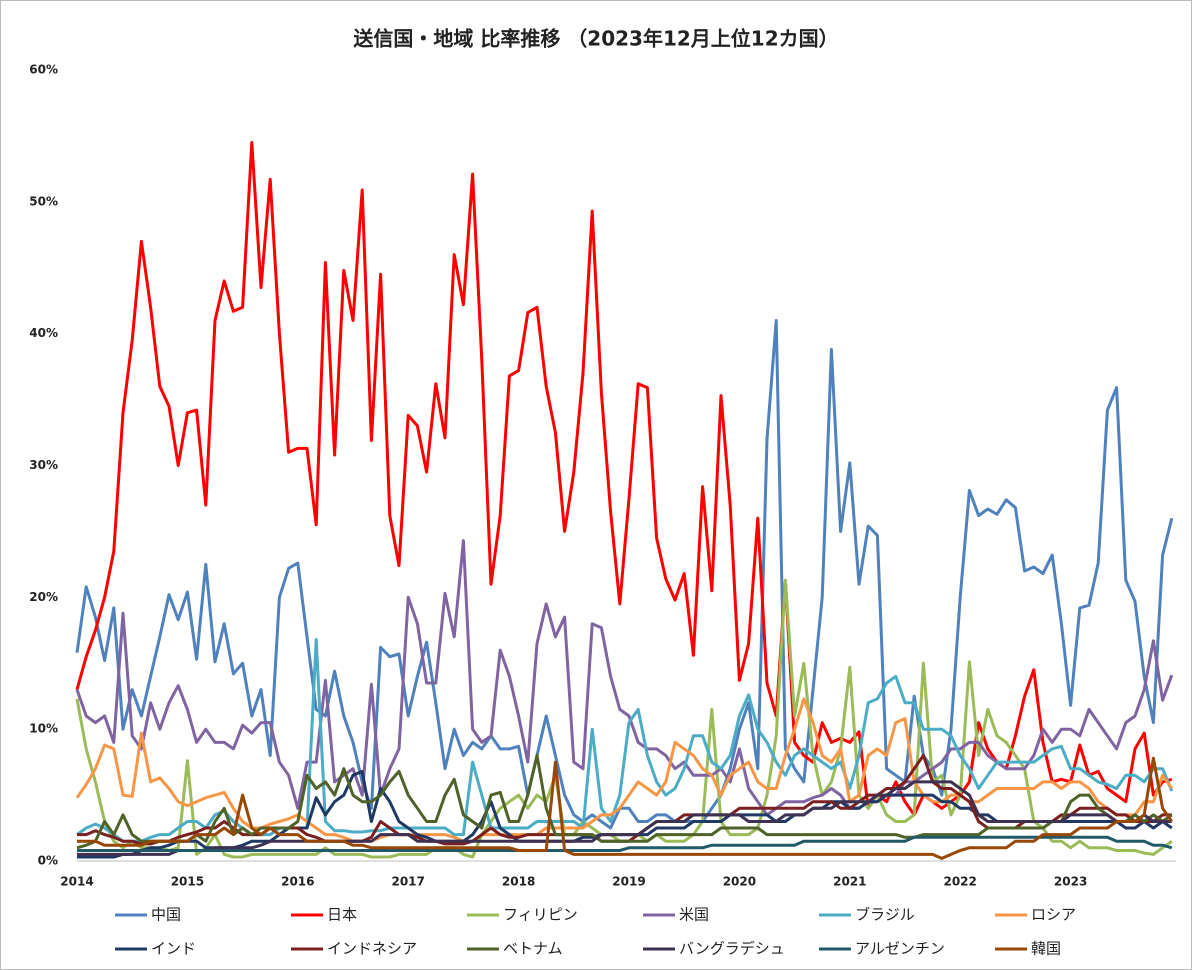 The height and width of the screenshot is (970, 1192). Describe the element at coordinates (1070, 882) in the screenshot. I see `x-tick-label: 2023` at that location.